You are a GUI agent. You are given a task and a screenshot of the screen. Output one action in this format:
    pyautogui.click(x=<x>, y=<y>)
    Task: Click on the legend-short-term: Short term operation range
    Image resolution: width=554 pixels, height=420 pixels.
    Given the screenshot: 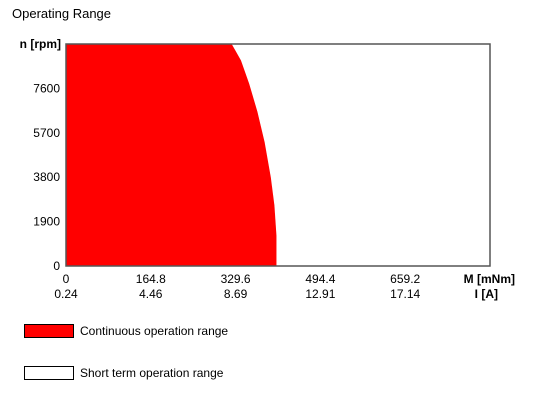 What is the action you would take?
    pyautogui.click(x=123, y=373)
    